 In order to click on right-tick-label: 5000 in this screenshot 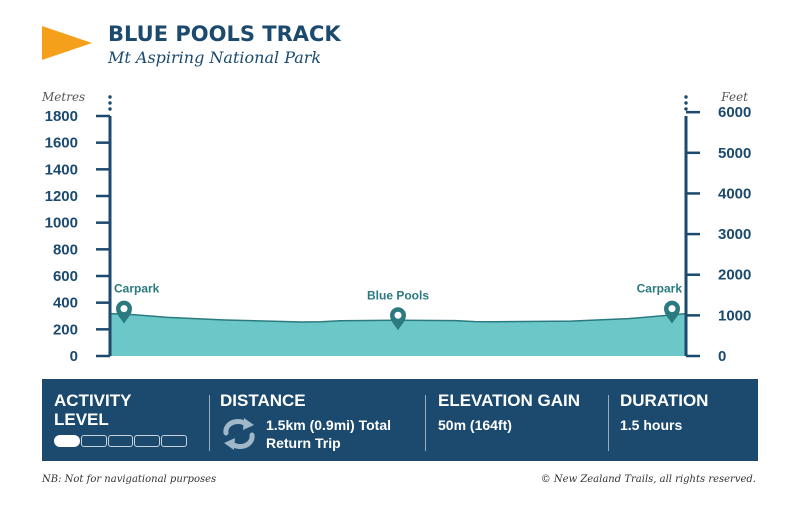, I will do `click(734, 153)`.